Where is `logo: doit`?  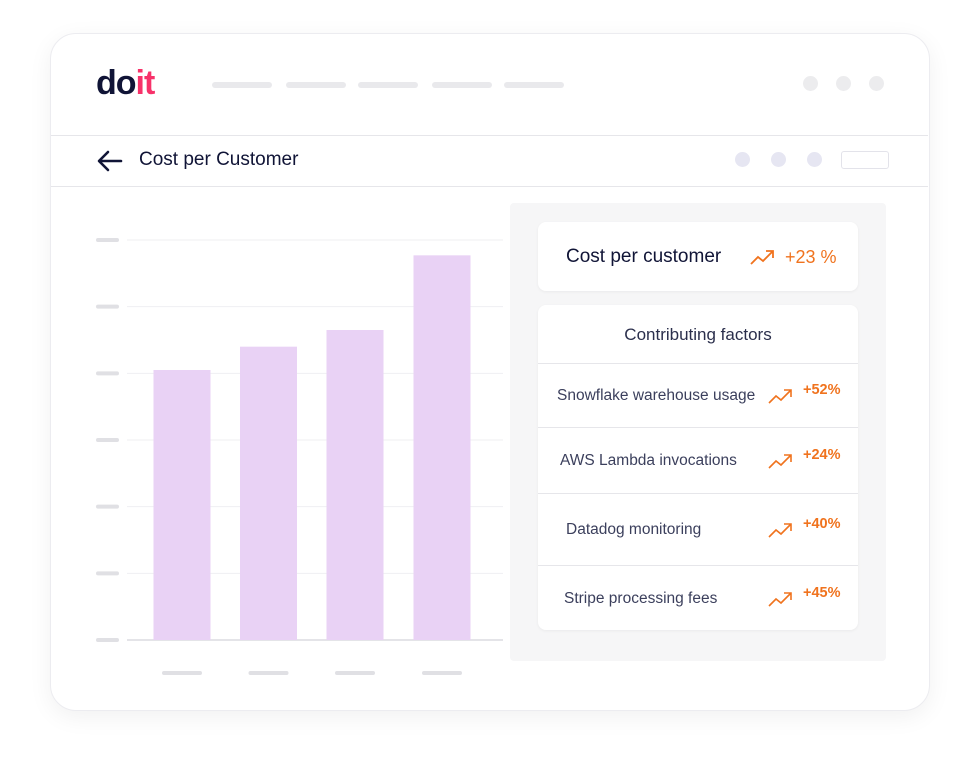 logo: doit is located at coordinates (126, 83).